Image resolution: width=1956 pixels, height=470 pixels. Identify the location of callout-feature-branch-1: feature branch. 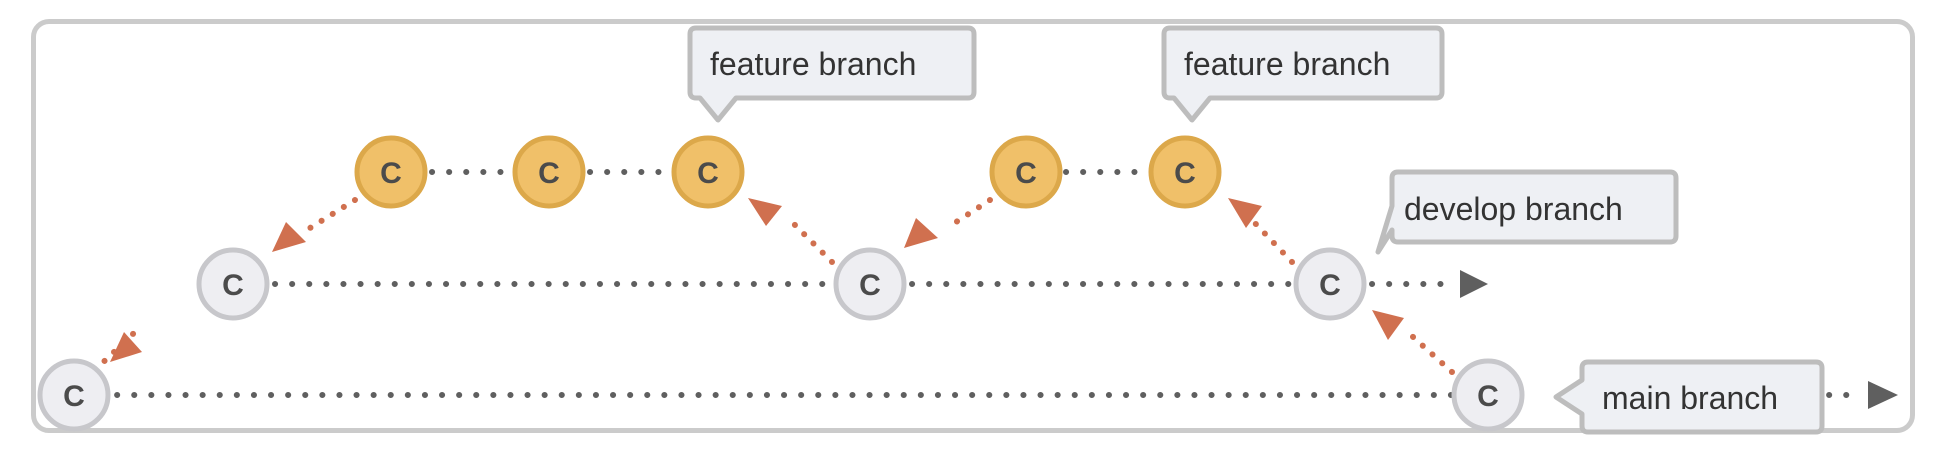
(832, 74).